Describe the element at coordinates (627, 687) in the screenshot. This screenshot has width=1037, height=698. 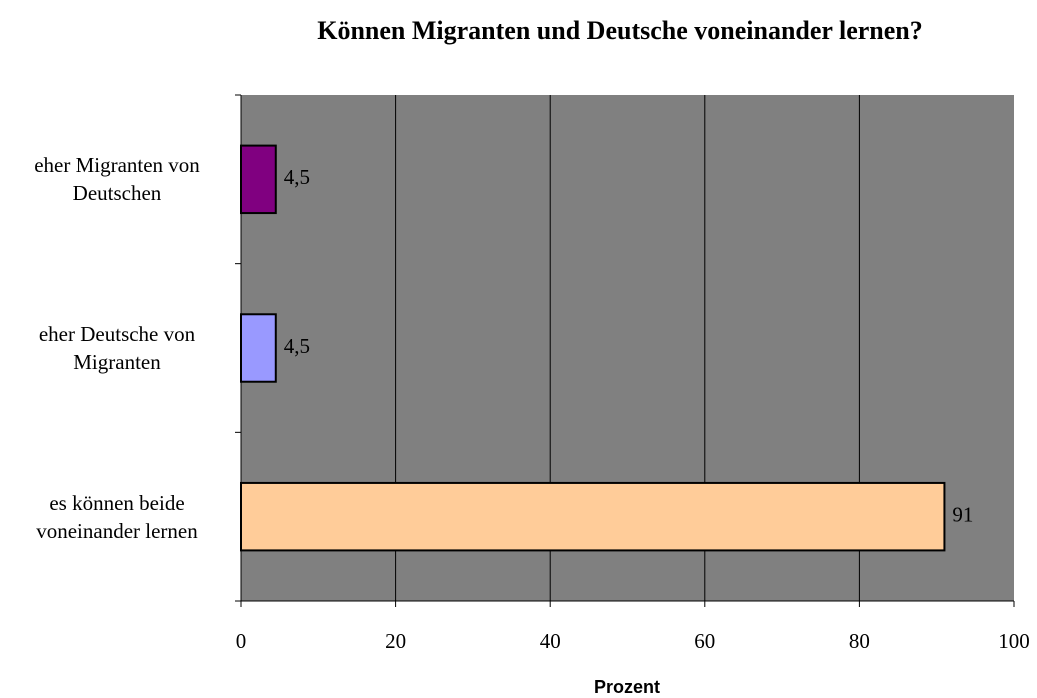
I see `x-axis-title: Prozent` at that location.